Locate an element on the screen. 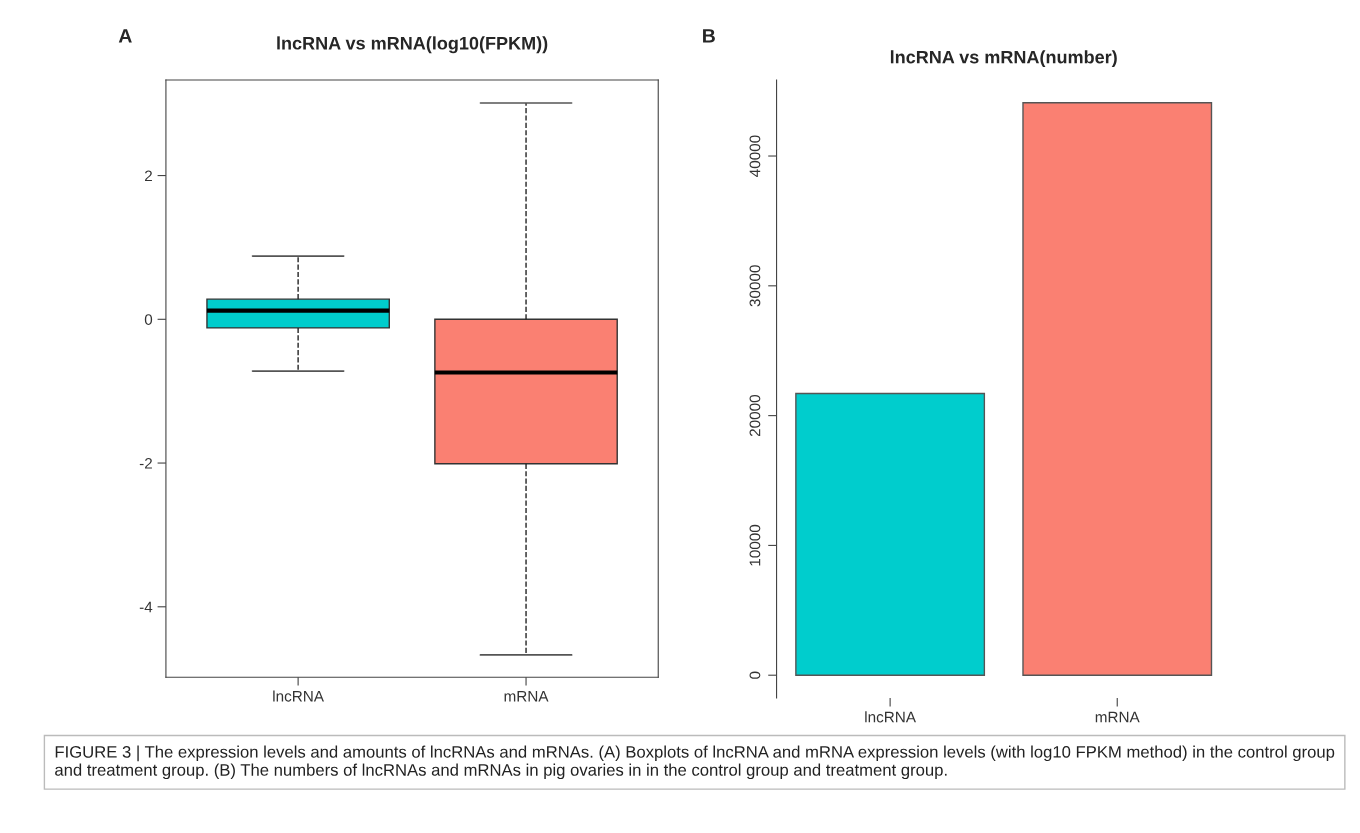  chart-title: lncRNA vs mRNA(number) is located at coordinates (1003, 59).